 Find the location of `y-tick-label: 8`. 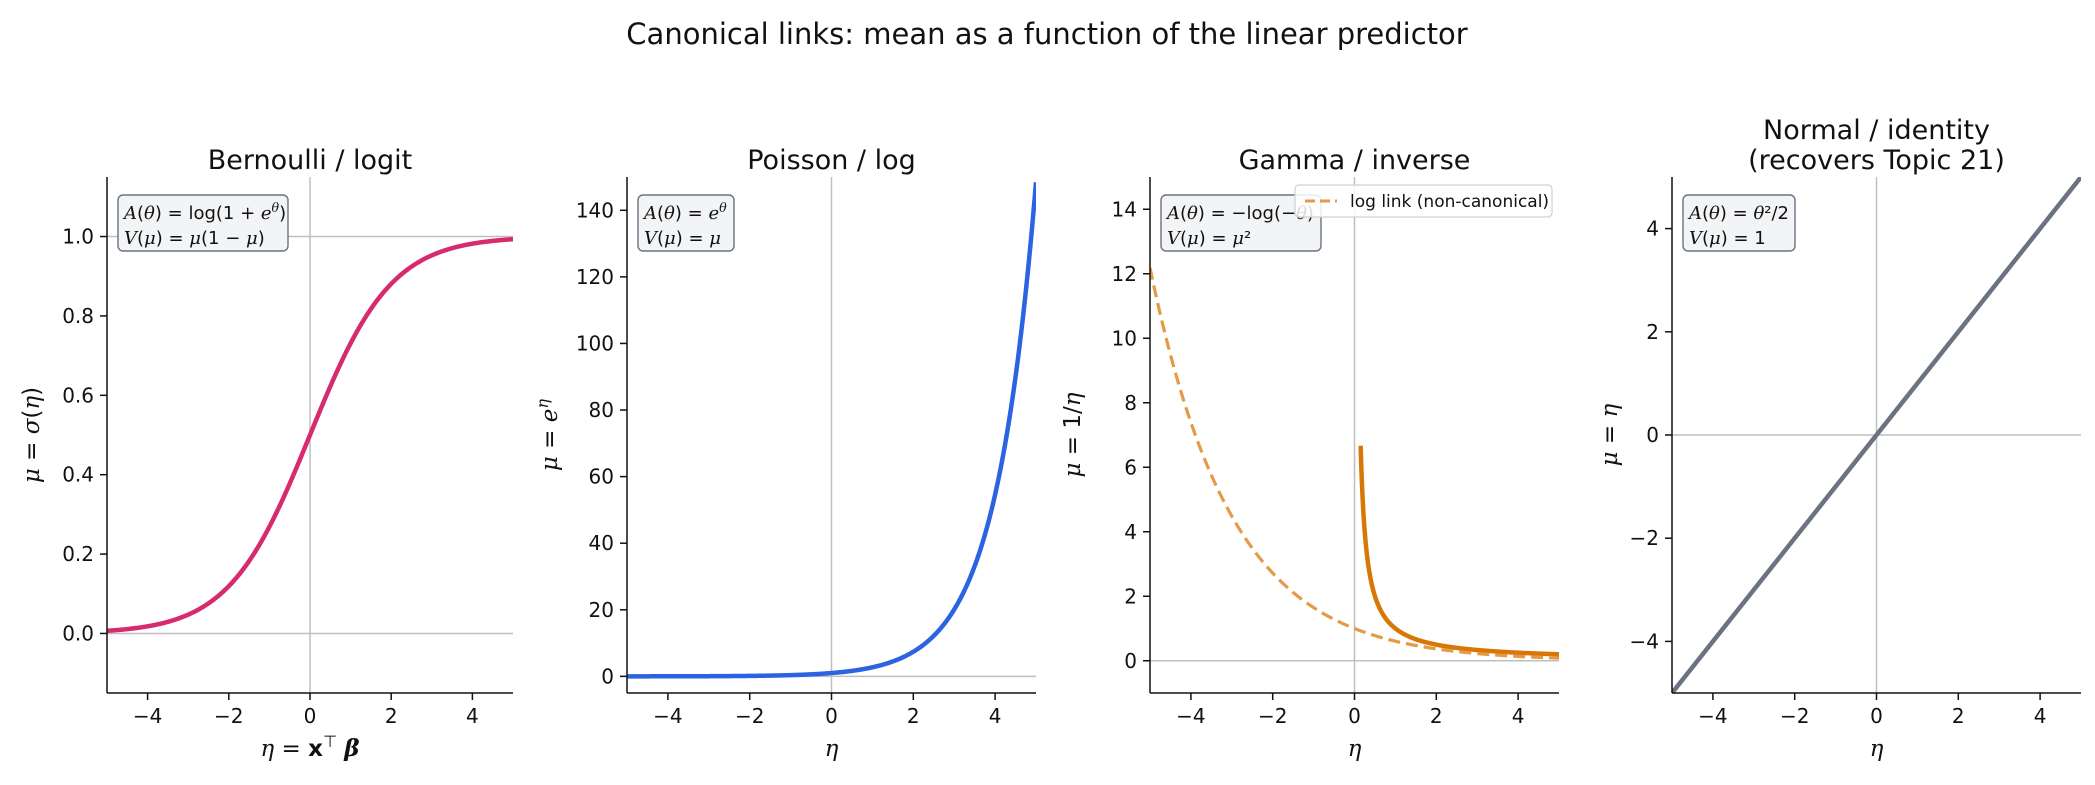

y-tick-label: 8 is located at coordinates (1130, 403).